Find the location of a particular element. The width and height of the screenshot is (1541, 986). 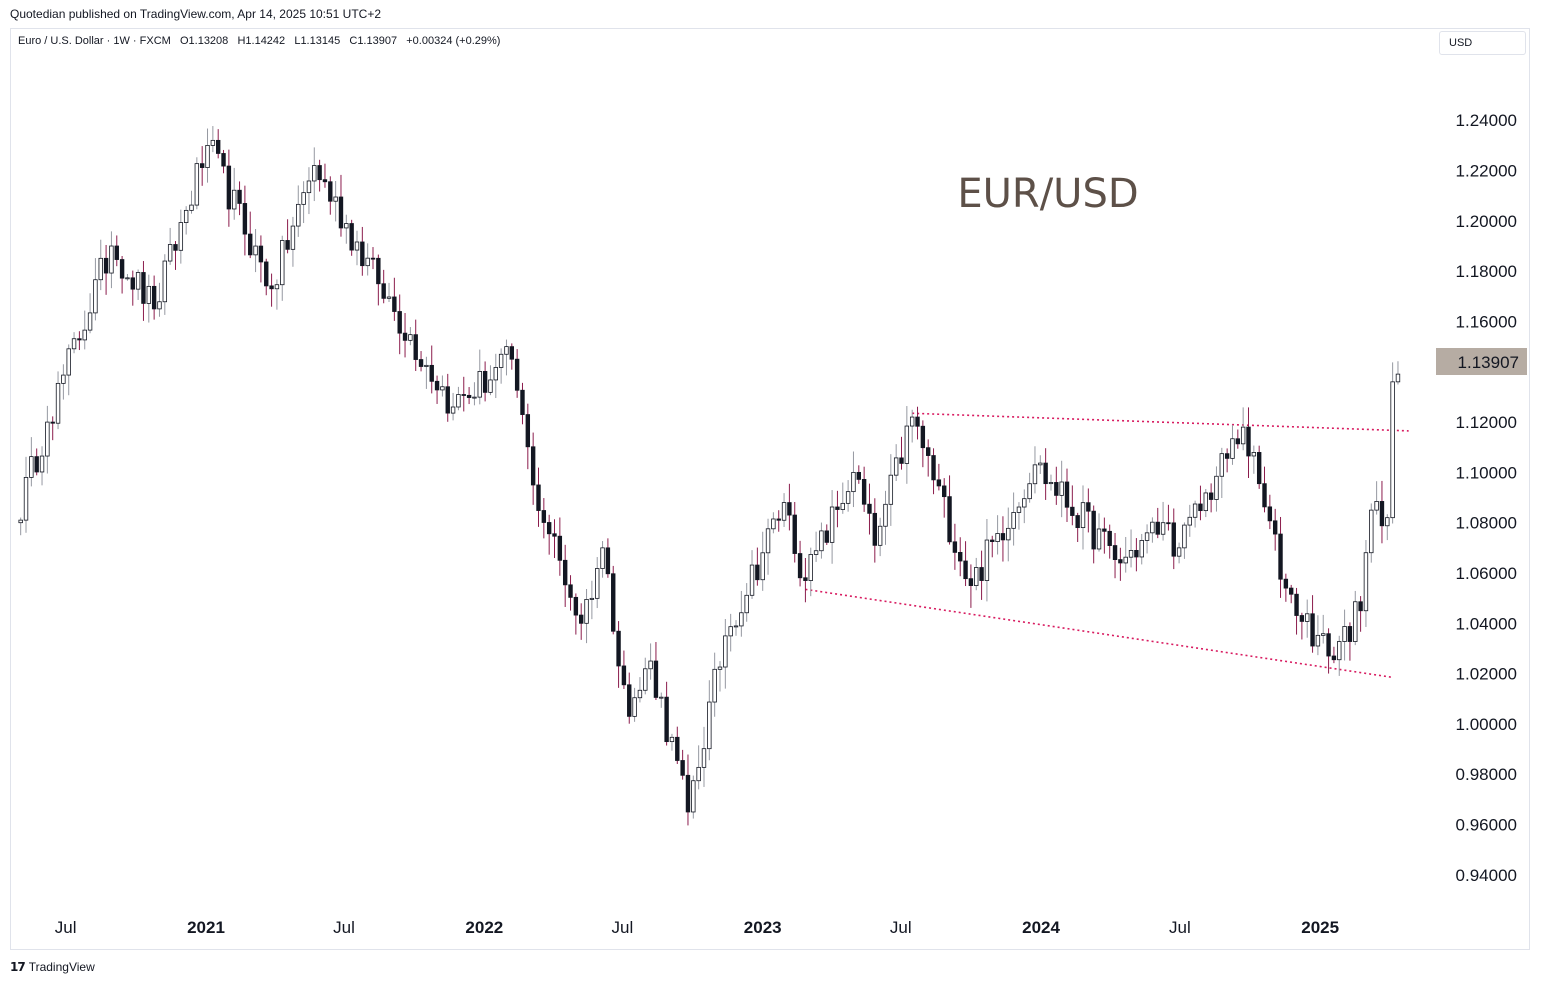

time-tick-label: 2022 is located at coordinates (484, 927).